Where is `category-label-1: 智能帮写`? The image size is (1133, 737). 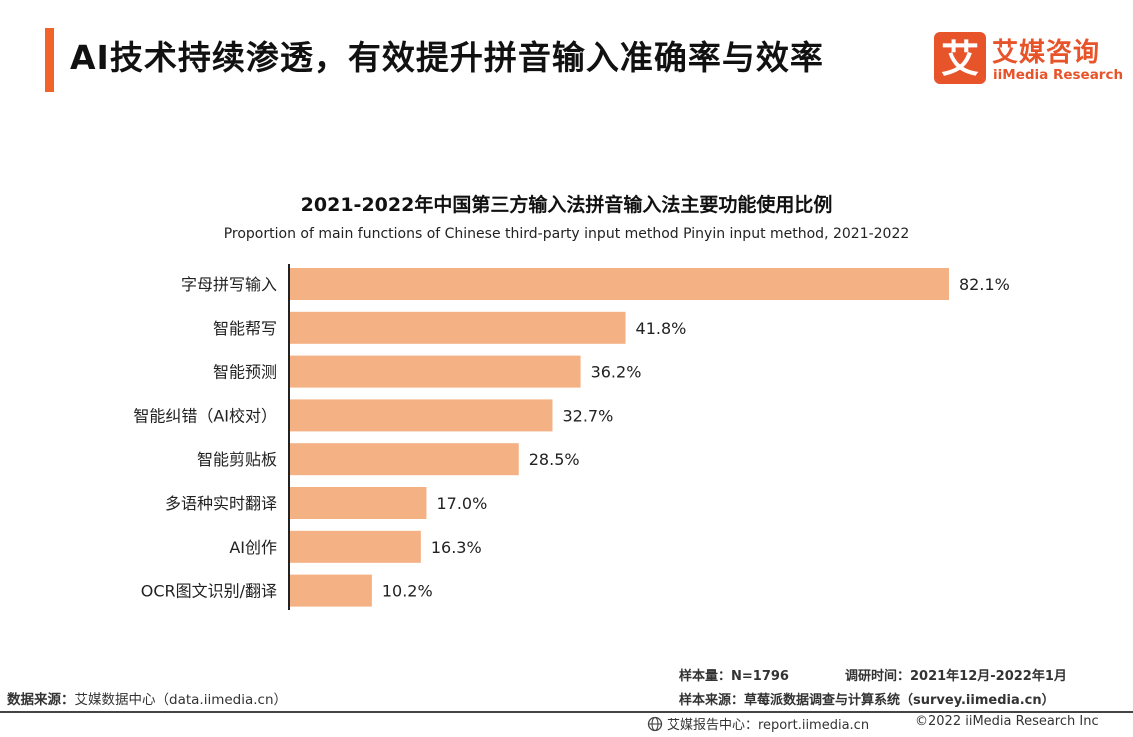
category-label-1: 智能帮写 is located at coordinates (245, 328).